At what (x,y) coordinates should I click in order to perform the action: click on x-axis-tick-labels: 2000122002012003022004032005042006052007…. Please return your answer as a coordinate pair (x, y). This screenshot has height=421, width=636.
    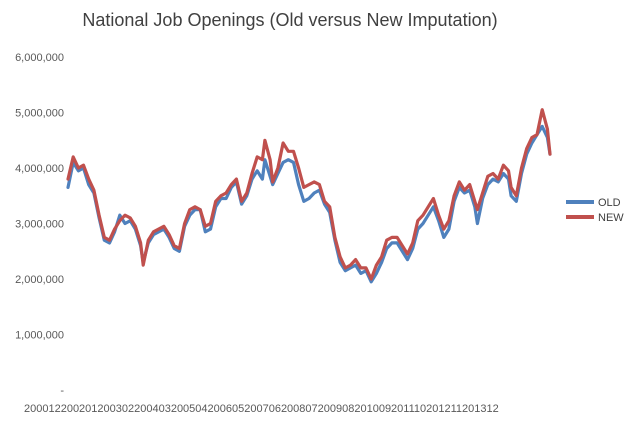
    Looking at the image, I should click on (261, 409).